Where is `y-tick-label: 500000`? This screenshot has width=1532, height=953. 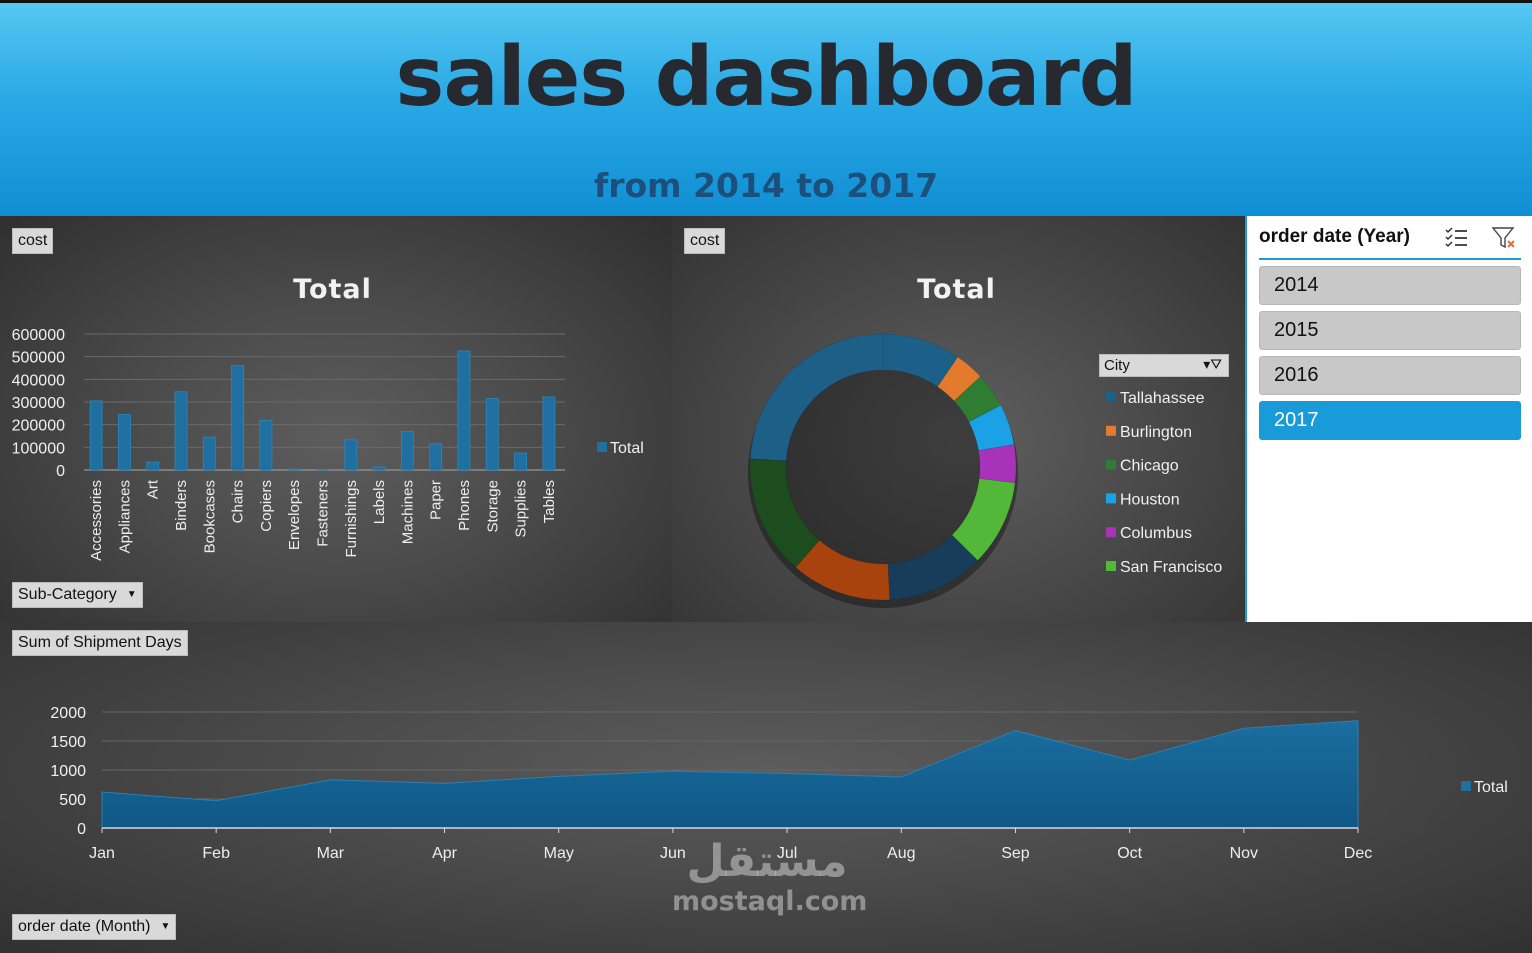 y-tick-label: 500000 is located at coordinates (38, 358).